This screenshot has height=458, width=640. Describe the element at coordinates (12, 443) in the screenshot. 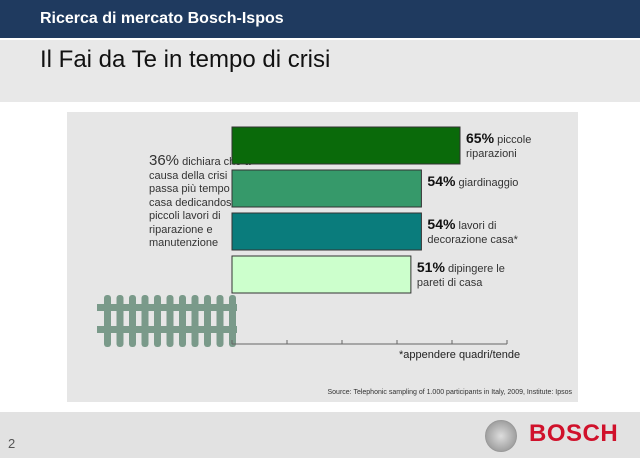

I see `page-number: 2` at that location.